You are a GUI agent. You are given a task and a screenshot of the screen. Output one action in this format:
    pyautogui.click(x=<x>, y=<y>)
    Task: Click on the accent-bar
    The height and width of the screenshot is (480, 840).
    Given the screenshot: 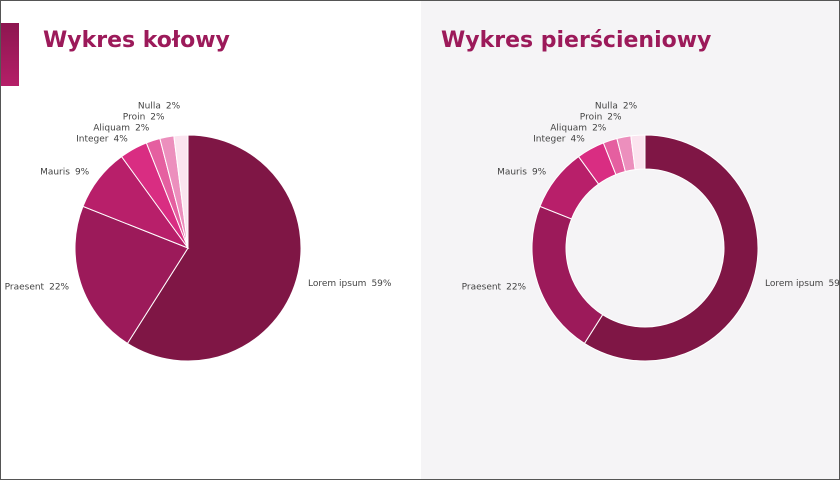 What is the action you would take?
    pyautogui.click(x=10, y=54)
    